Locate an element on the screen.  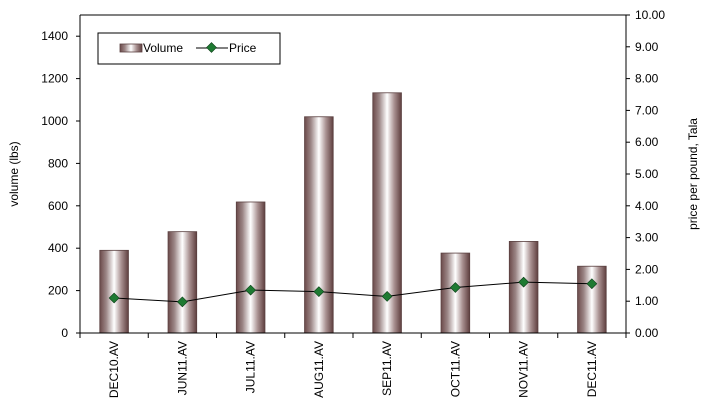
x-tick-label: OCT11.AV is located at coordinates (455, 369).